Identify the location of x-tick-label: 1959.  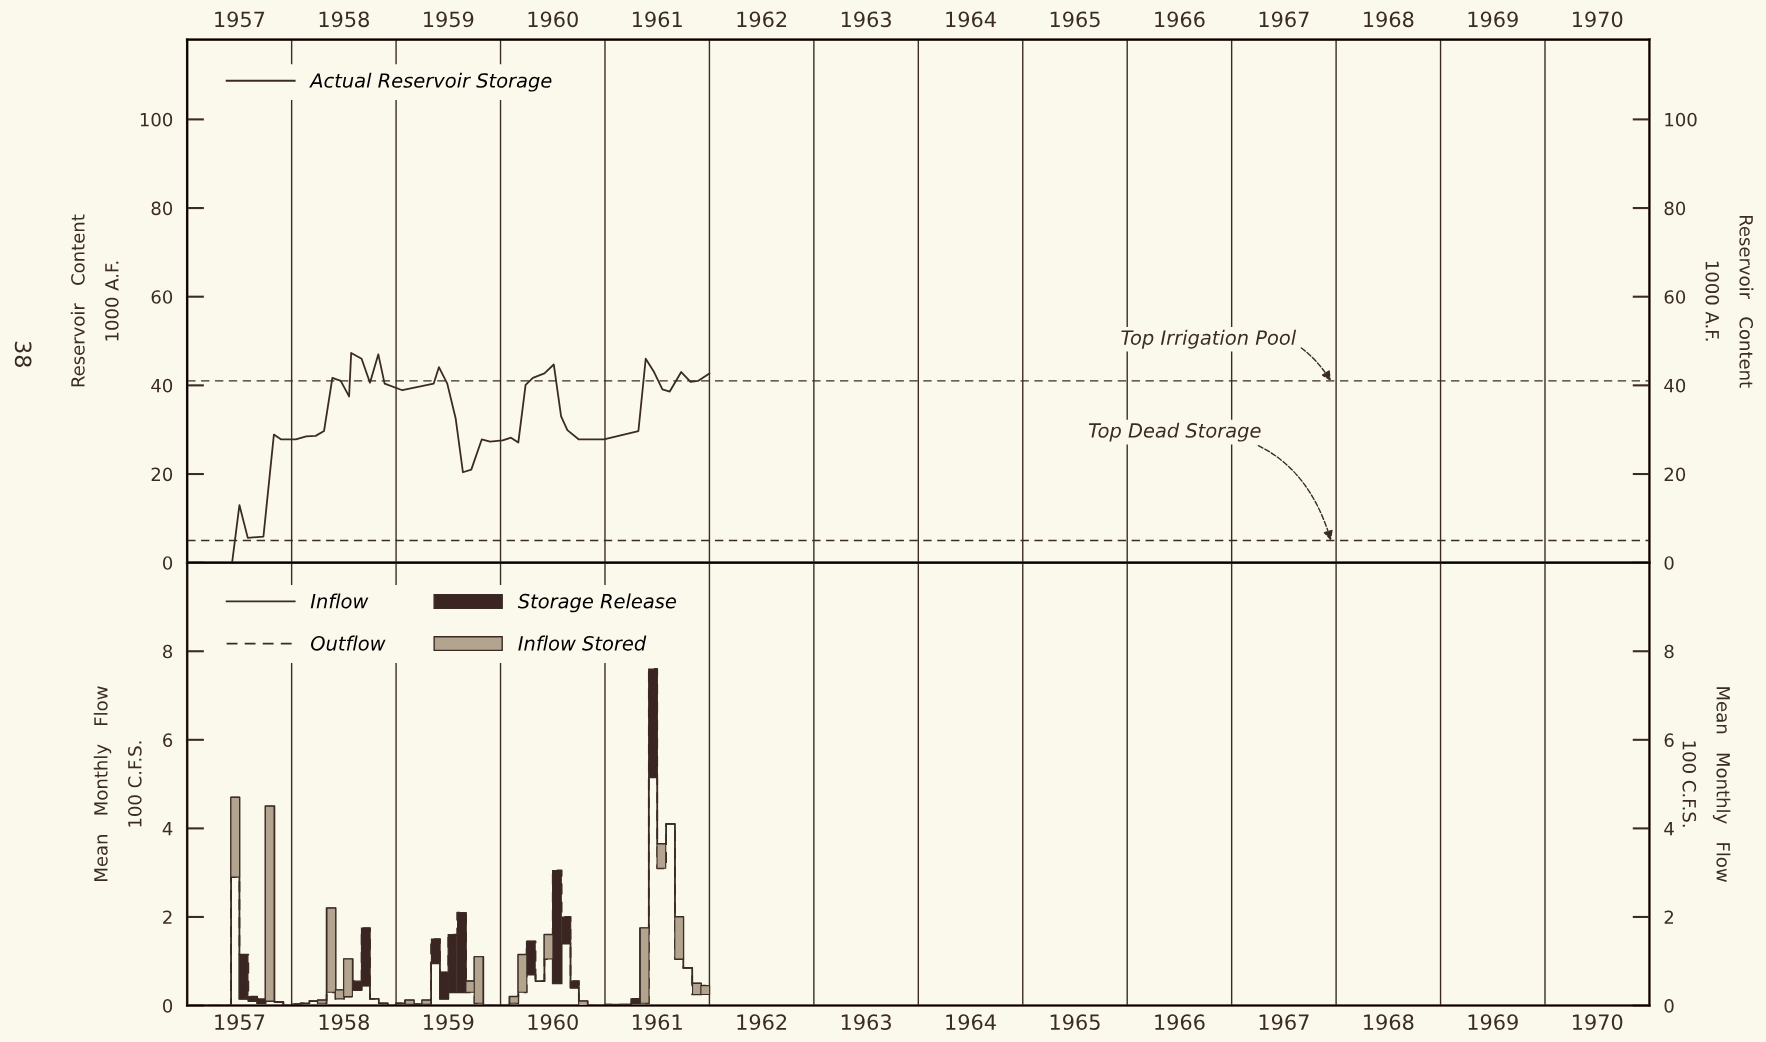
(449, 1022).